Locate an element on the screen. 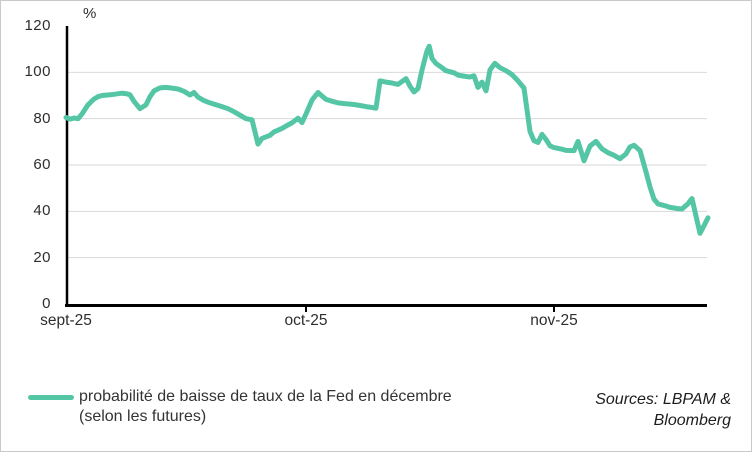 This screenshot has width=752, height=452. x-axis-tick-label: sept-25 is located at coordinates (66, 320).